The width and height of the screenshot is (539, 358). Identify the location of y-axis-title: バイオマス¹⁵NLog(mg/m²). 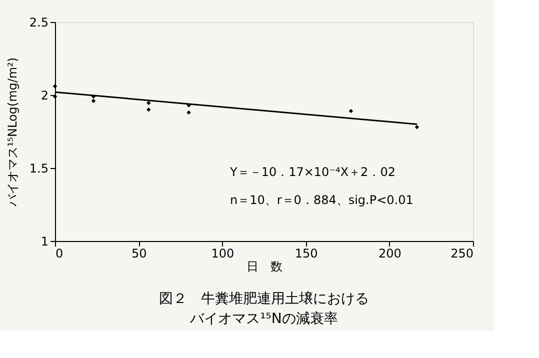
(12, 132).